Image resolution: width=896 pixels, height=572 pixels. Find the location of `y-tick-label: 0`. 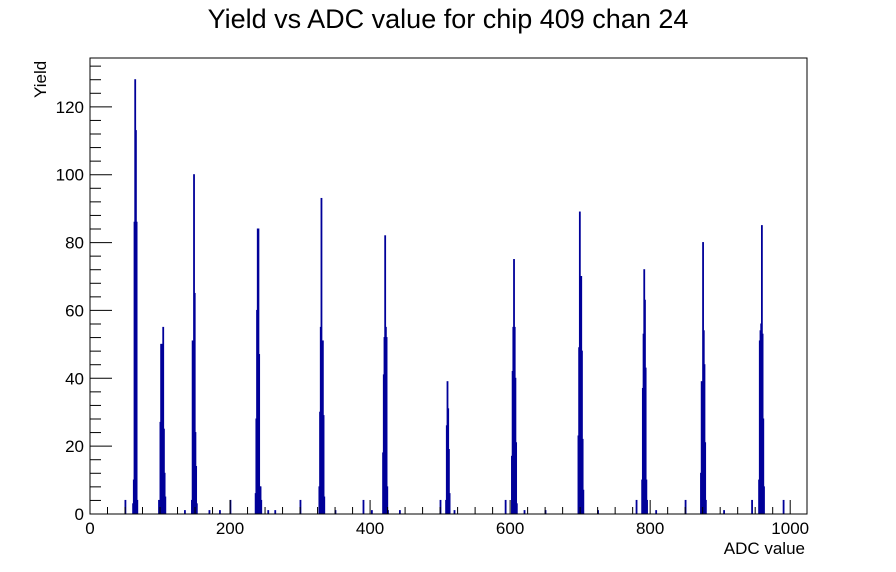

y-tick-label: 0 is located at coordinates (79, 514).